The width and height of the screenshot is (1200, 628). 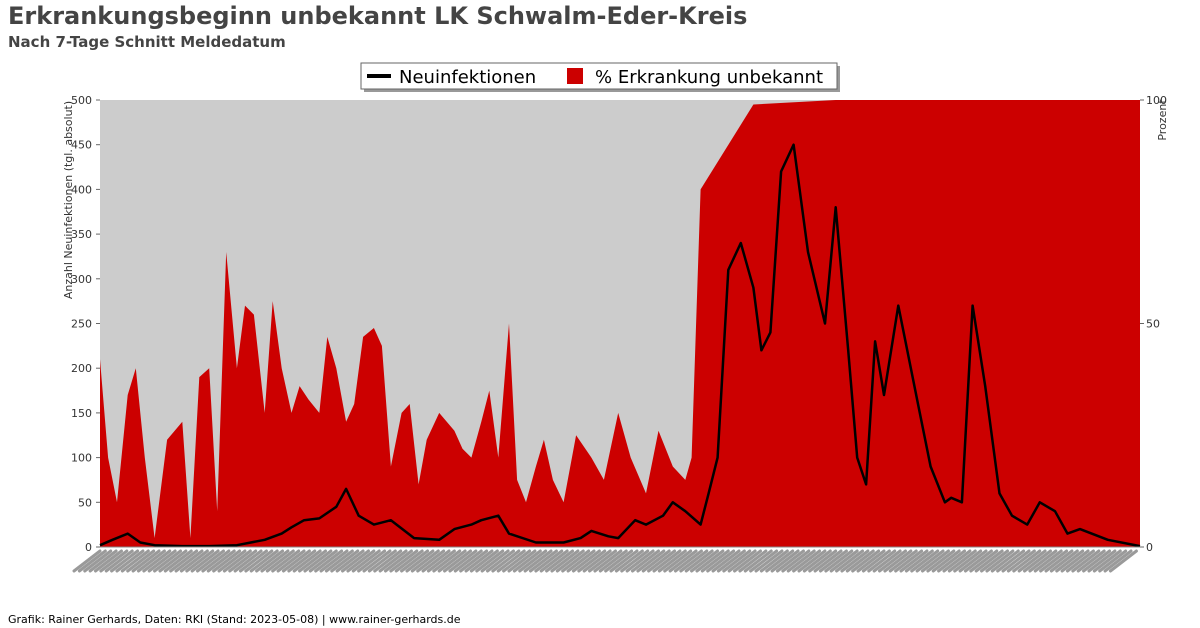 What do you see at coordinates (575, 76) in the screenshot?
I see `legend-area-swatch` at bounding box center [575, 76].